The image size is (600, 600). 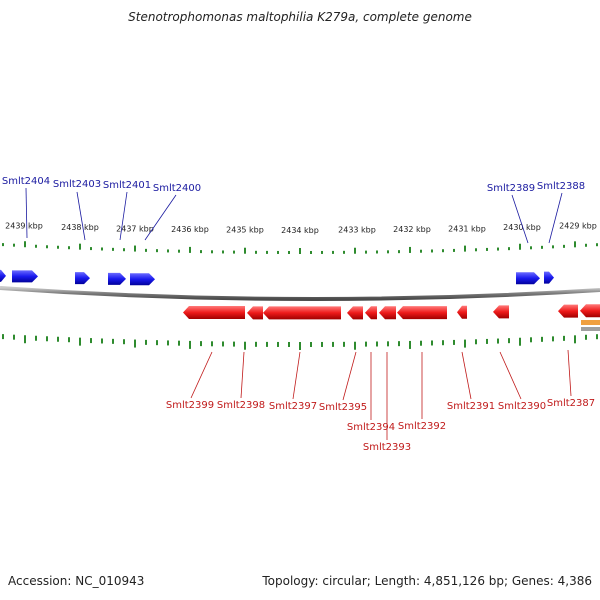 What do you see at coordinates (522, 406) in the screenshot?
I see `reverse-gene-label: Smlt2390` at bounding box center [522, 406].